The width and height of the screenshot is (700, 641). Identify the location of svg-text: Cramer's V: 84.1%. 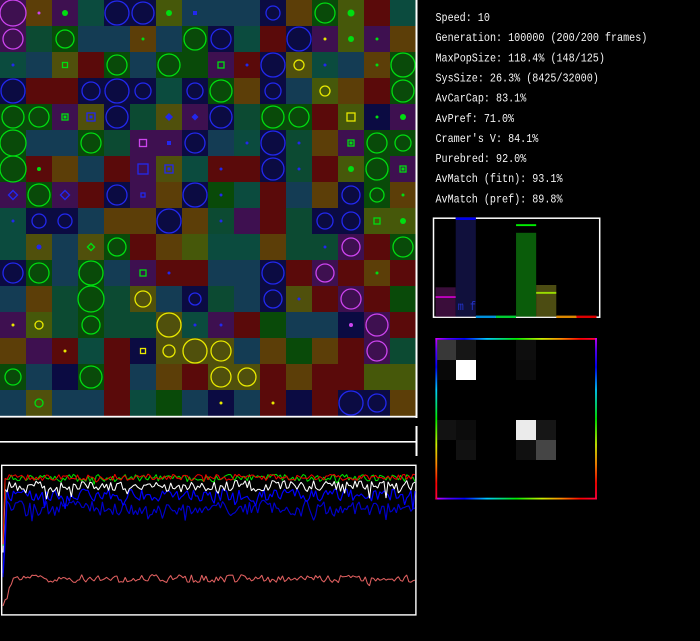
(487, 139).